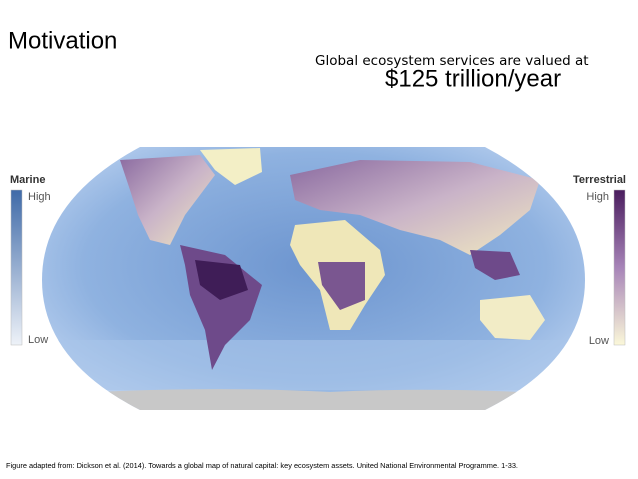 This screenshot has height=479, width=638. Describe the element at coordinates (167, 200) in the screenshot. I see `north-america` at that location.